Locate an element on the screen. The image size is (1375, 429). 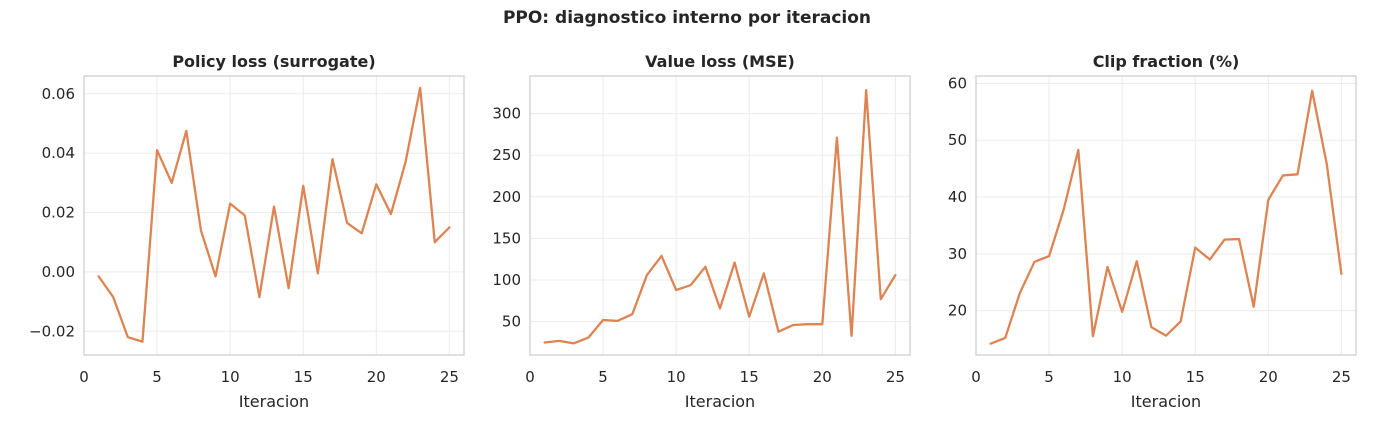
y-tick-label: 20 is located at coordinates (957, 311).